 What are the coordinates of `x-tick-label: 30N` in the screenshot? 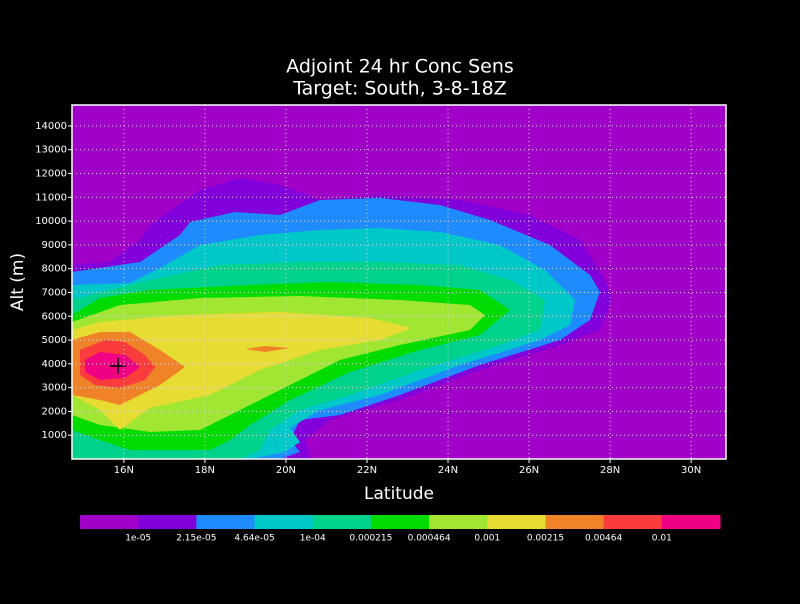 It's located at (691, 470).